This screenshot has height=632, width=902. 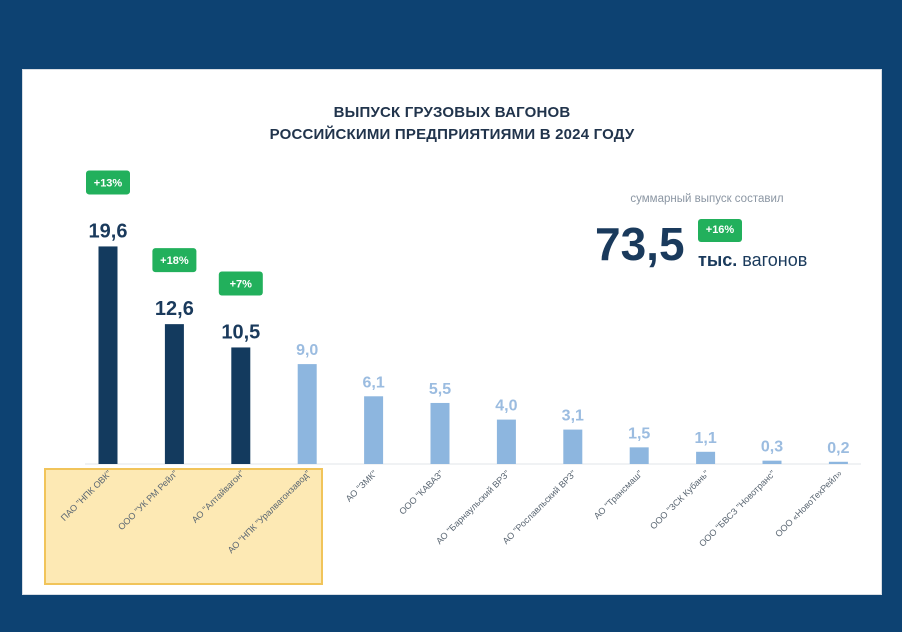 I want to click on growth-badge-text: +7%, so click(x=241, y=284).